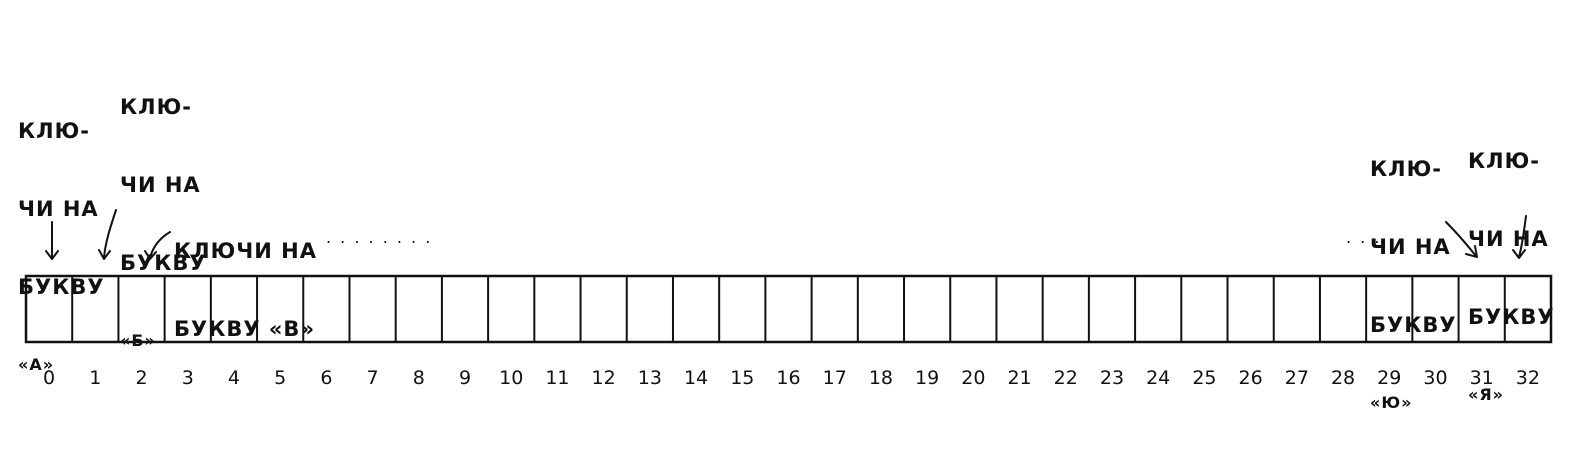 This screenshot has height=468, width=1576. Describe the element at coordinates (465, 378) in the screenshot. I see `array-index-label: 9` at that location.